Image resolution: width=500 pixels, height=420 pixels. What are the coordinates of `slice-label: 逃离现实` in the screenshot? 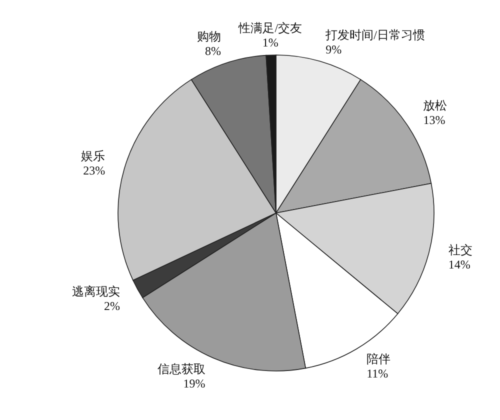 It's located at (96, 291).